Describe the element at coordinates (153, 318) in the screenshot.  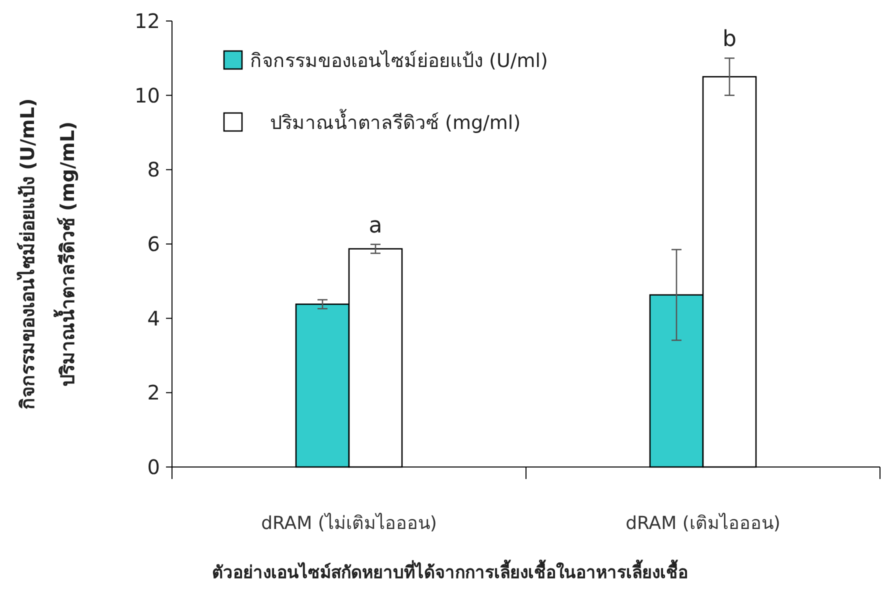
I see `y-tick-label: 4` at that location.